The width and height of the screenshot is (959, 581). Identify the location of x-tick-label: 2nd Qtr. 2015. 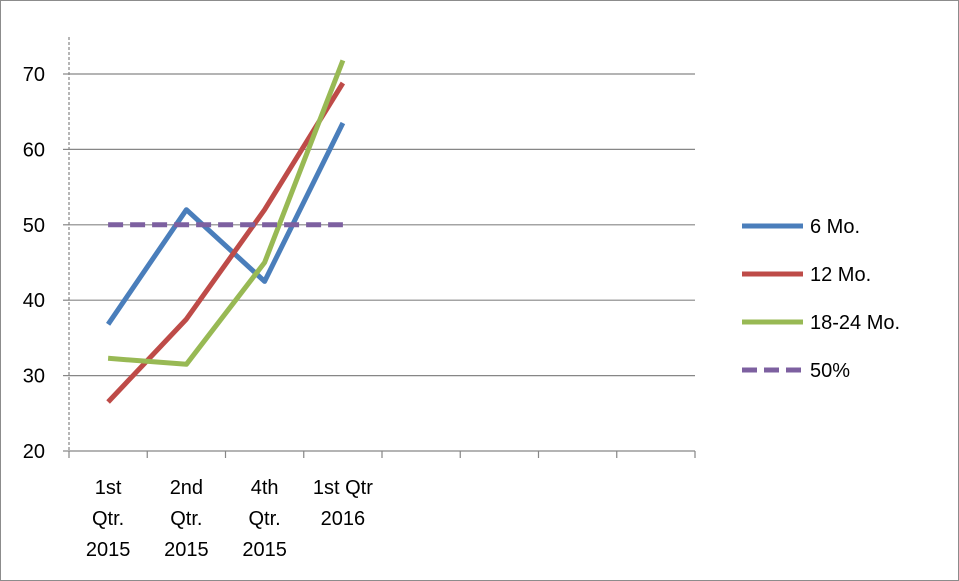
(186, 519).